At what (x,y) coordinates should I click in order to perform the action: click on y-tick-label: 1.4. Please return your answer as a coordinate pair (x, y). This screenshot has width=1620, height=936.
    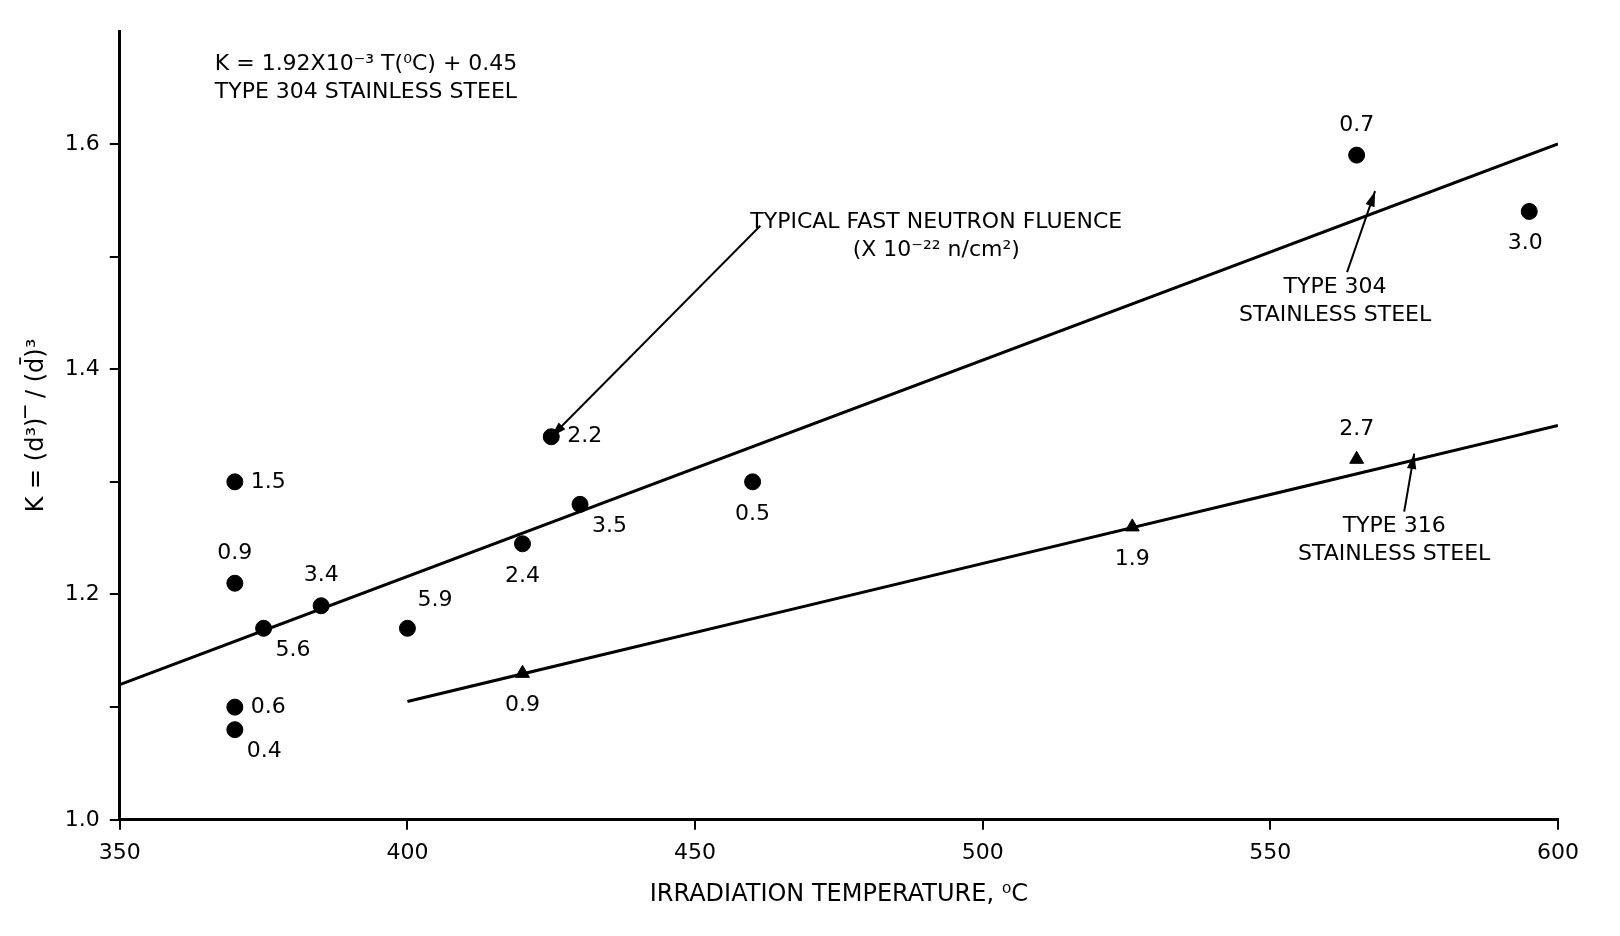
    Looking at the image, I should click on (82, 367).